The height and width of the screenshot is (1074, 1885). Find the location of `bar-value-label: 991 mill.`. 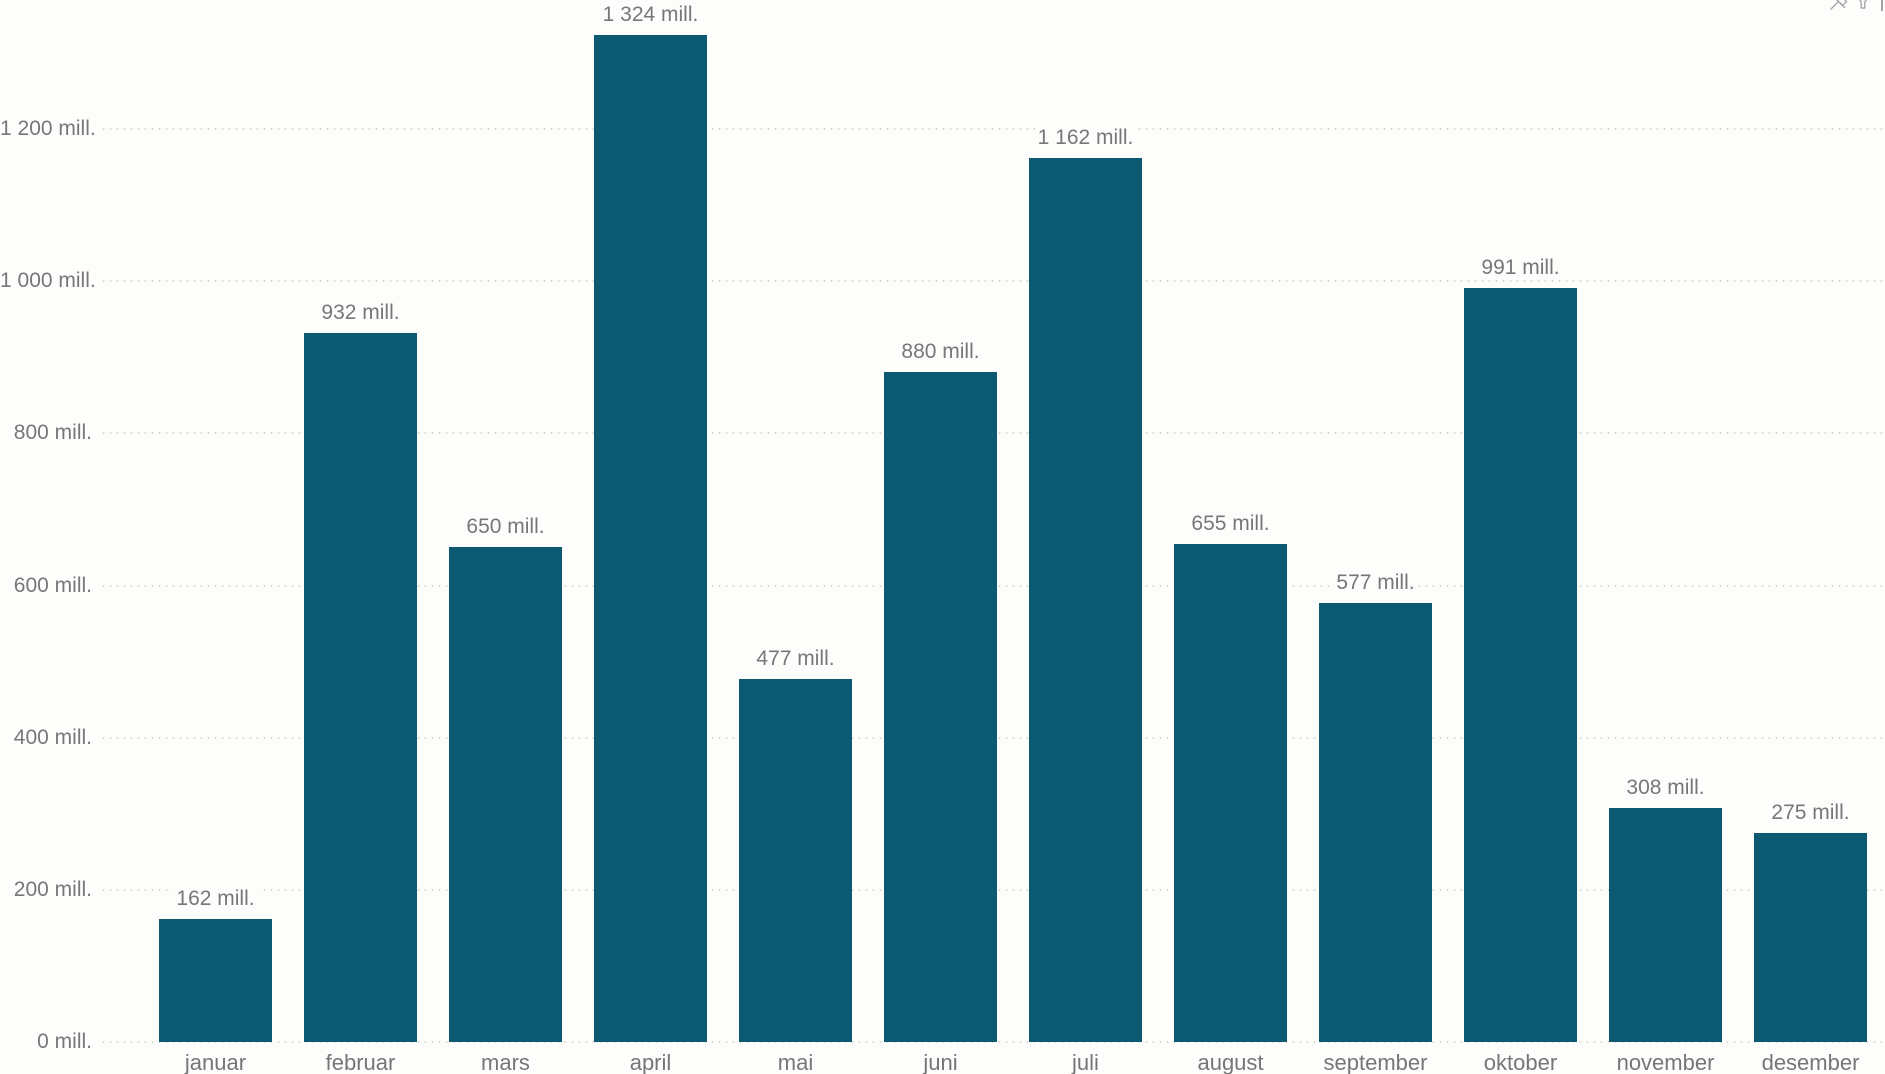

bar-value-label: 991 mill. is located at coordinates (1521, 268).